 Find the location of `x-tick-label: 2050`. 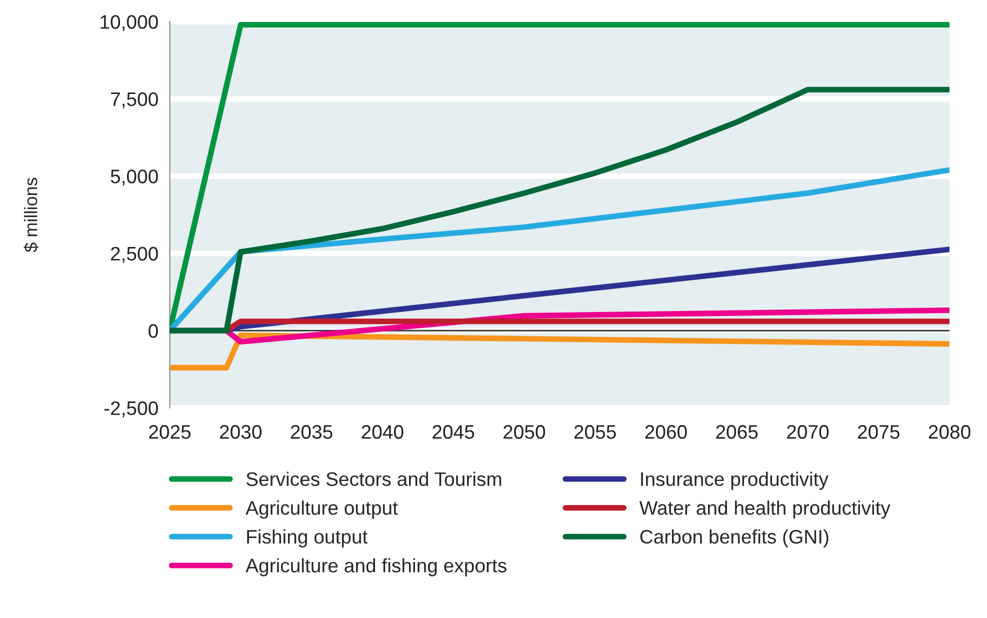

x-tick-label: 2050 is located at coordinates (525, 432).